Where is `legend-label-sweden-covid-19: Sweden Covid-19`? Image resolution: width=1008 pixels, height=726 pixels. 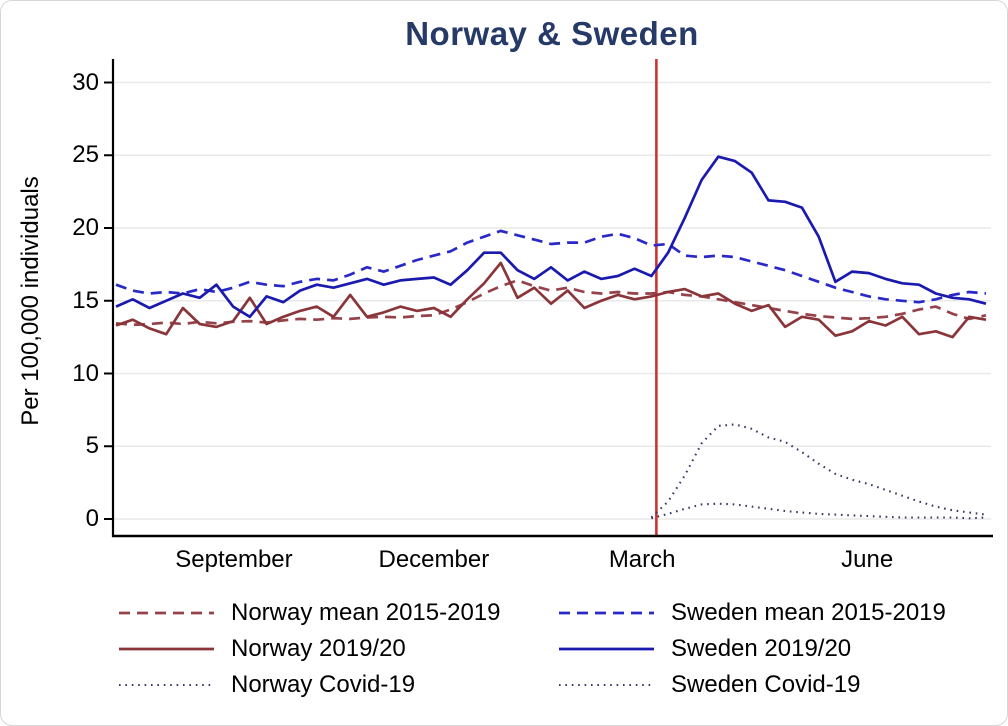
legend-label-sweden-covid-19: Sweden Covid-19 is located at coordinates (766, 684).